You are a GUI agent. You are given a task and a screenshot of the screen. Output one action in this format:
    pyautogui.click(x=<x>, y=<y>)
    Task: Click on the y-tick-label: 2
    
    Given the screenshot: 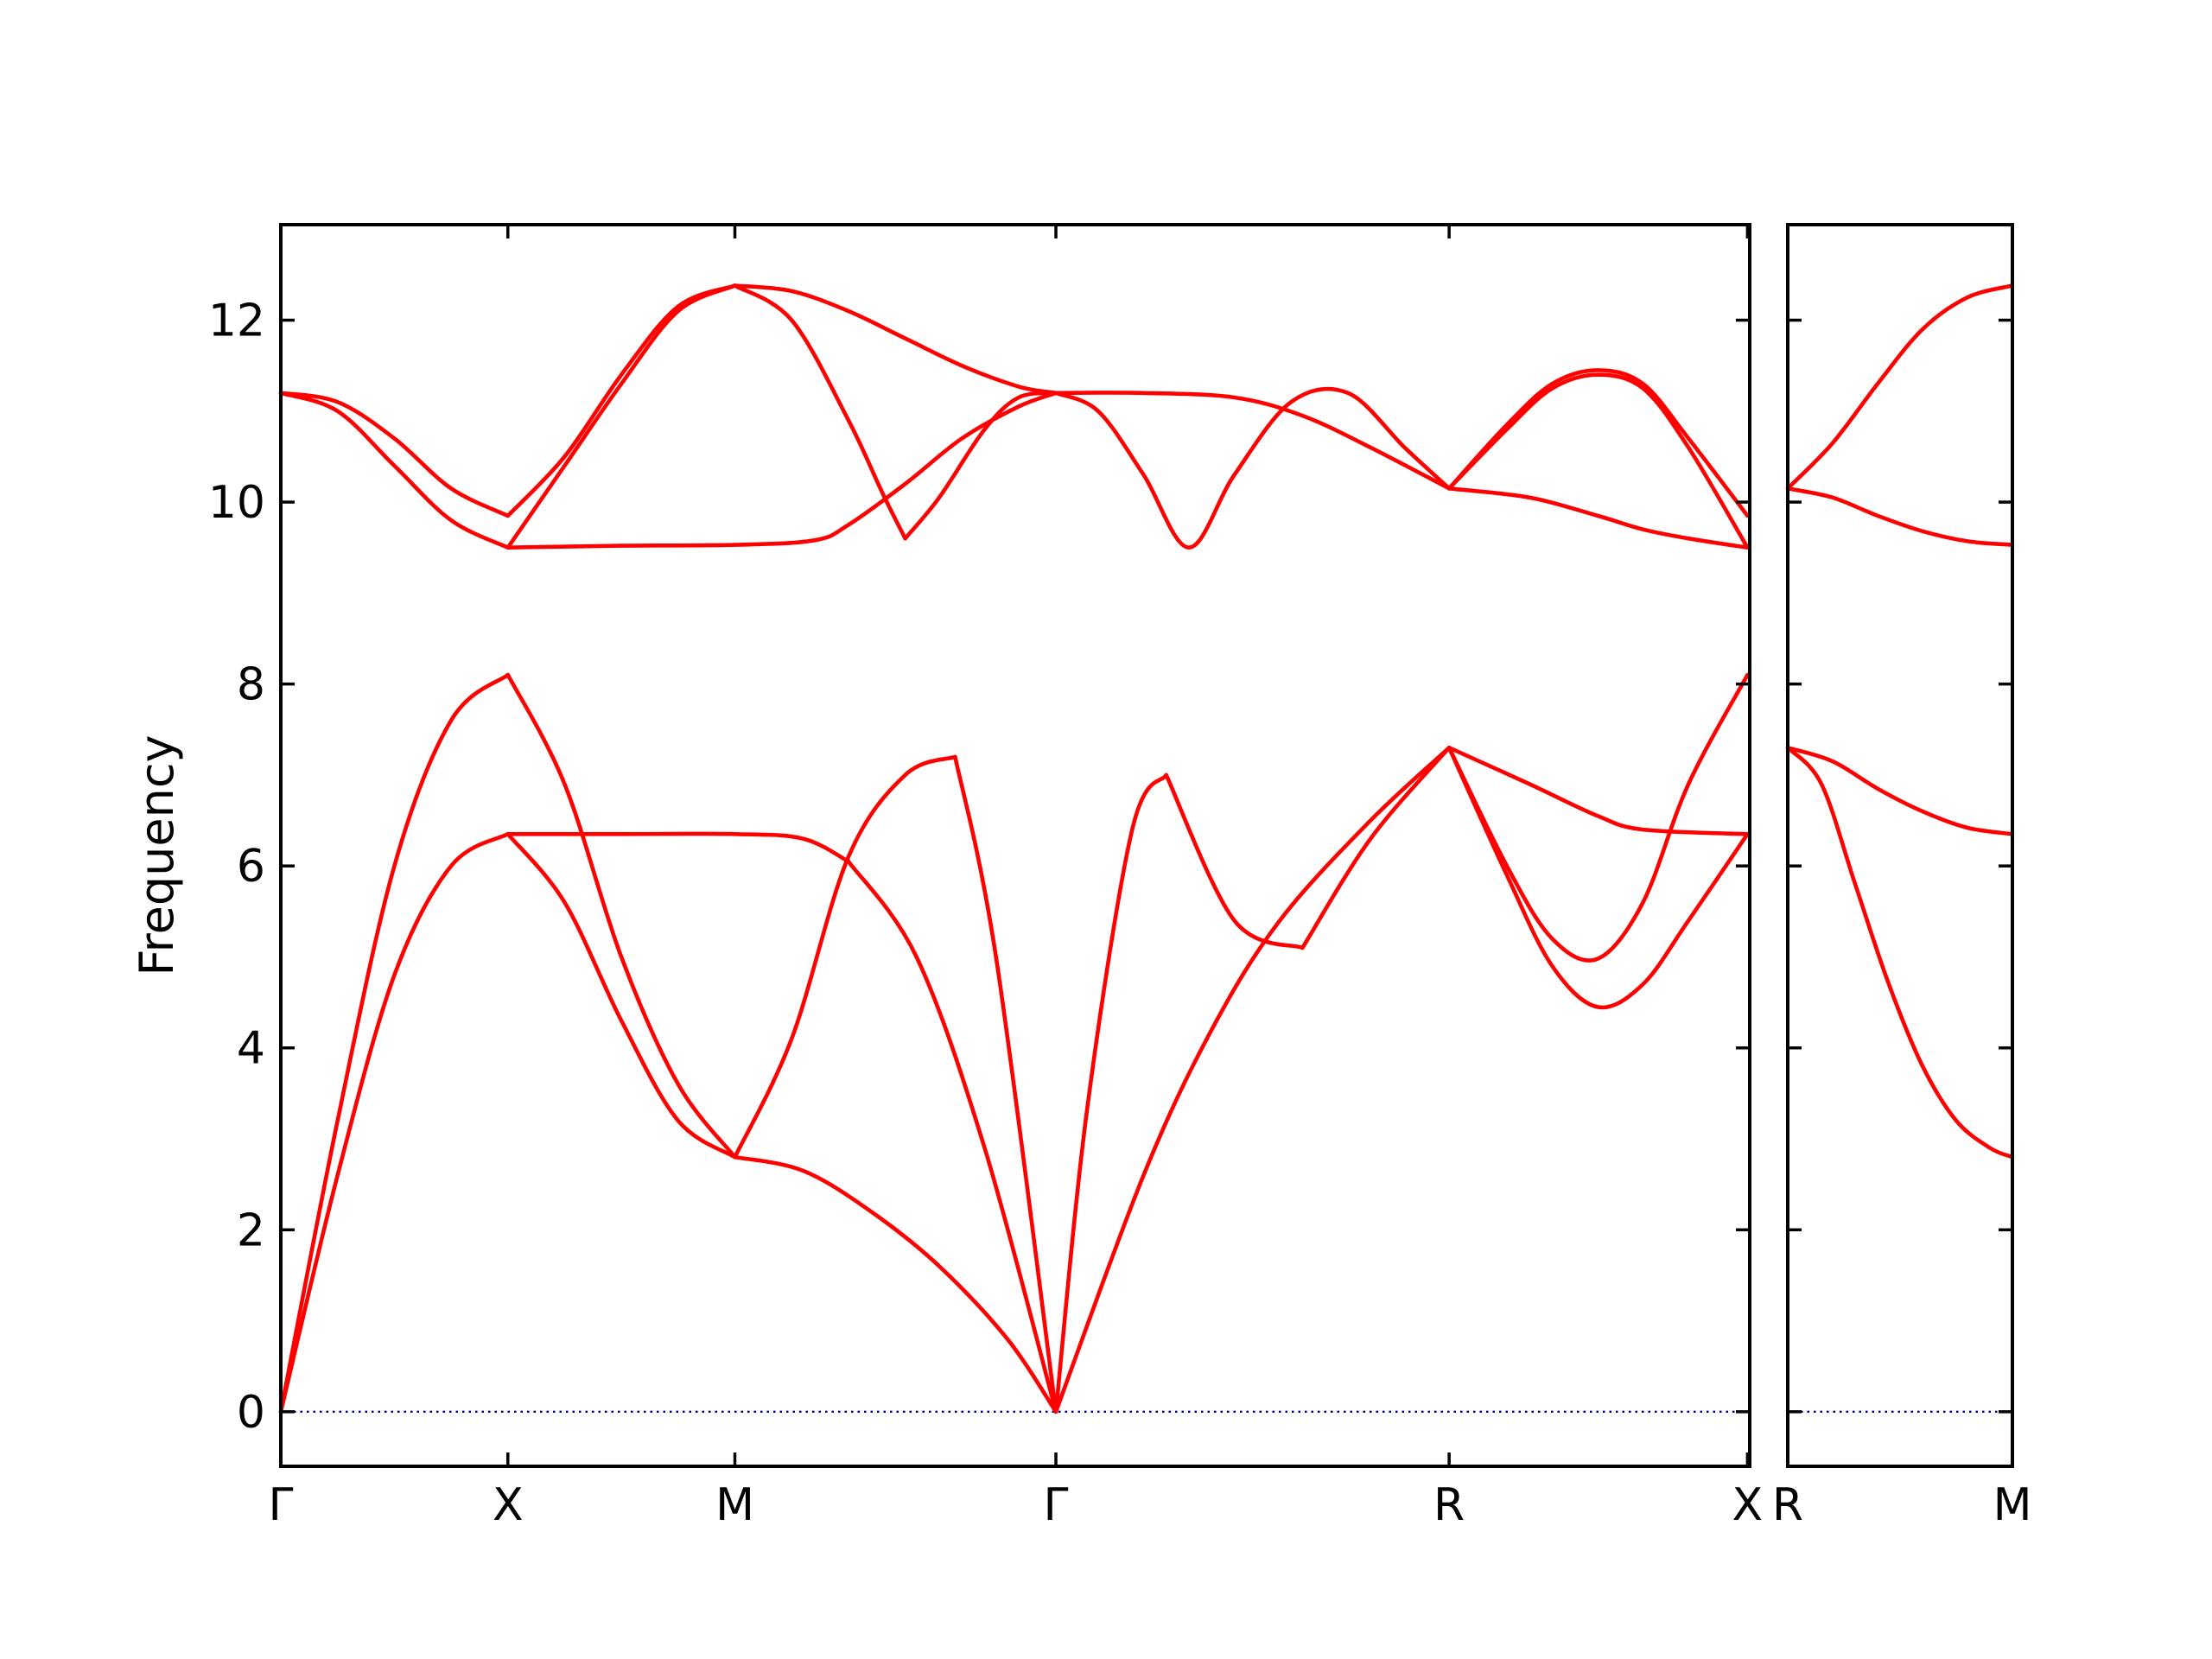 What is the action you would take?
    pyautogui.click(x=251, y=1230)
    